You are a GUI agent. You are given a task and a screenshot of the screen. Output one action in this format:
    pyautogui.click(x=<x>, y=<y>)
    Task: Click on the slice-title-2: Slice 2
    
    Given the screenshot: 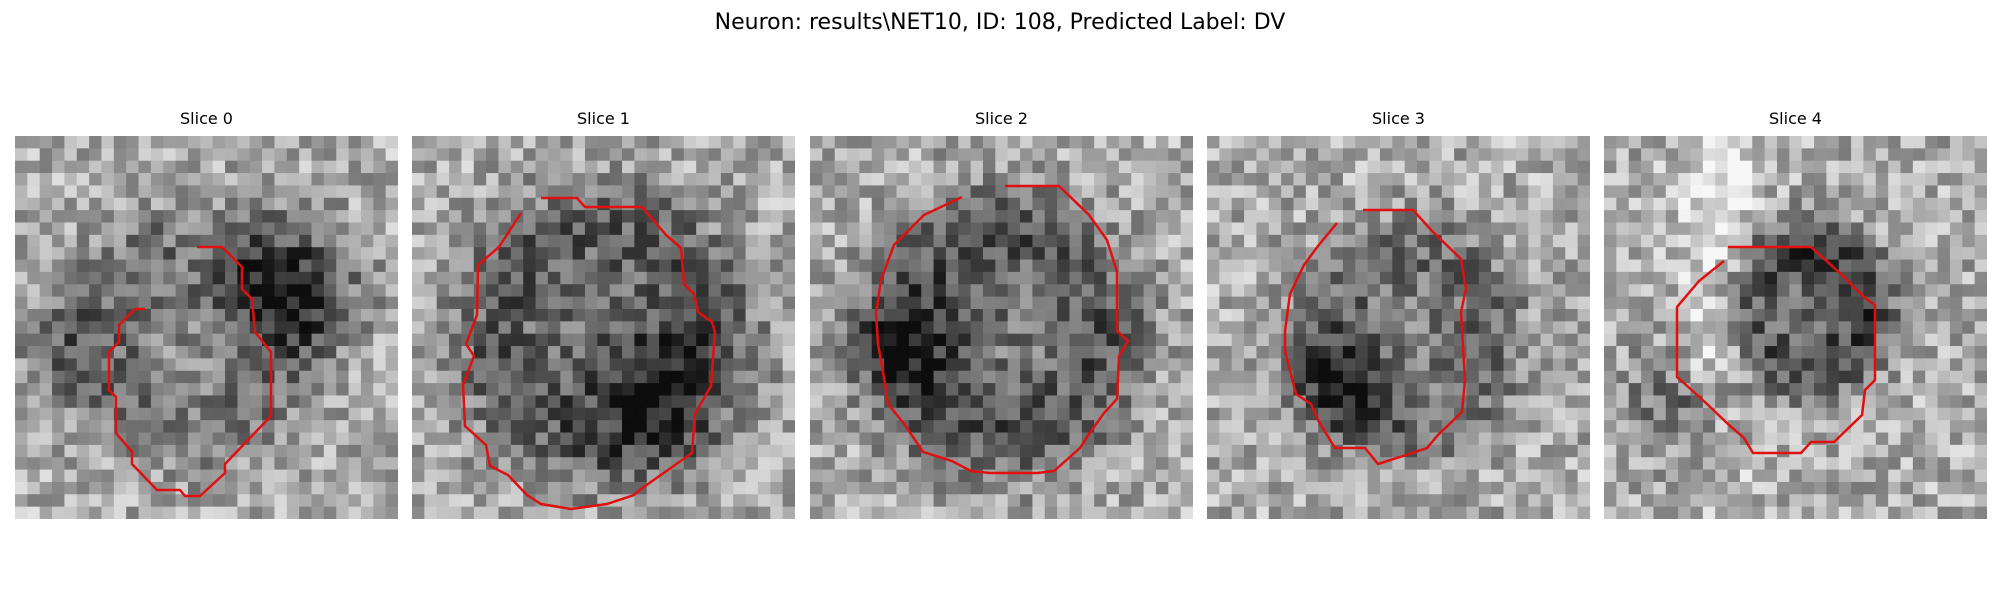 What is the action you would take?
    pyautogui.click(x=1001, y=118)
    